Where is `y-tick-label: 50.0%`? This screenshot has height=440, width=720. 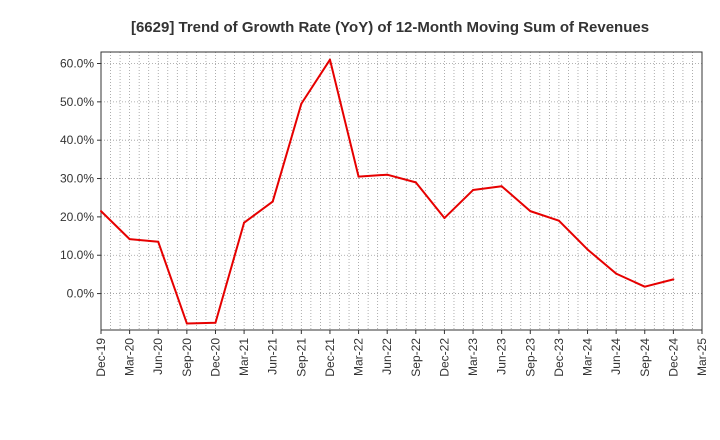
y-tick-label: 50.0% is located at coordinates (77, 102).